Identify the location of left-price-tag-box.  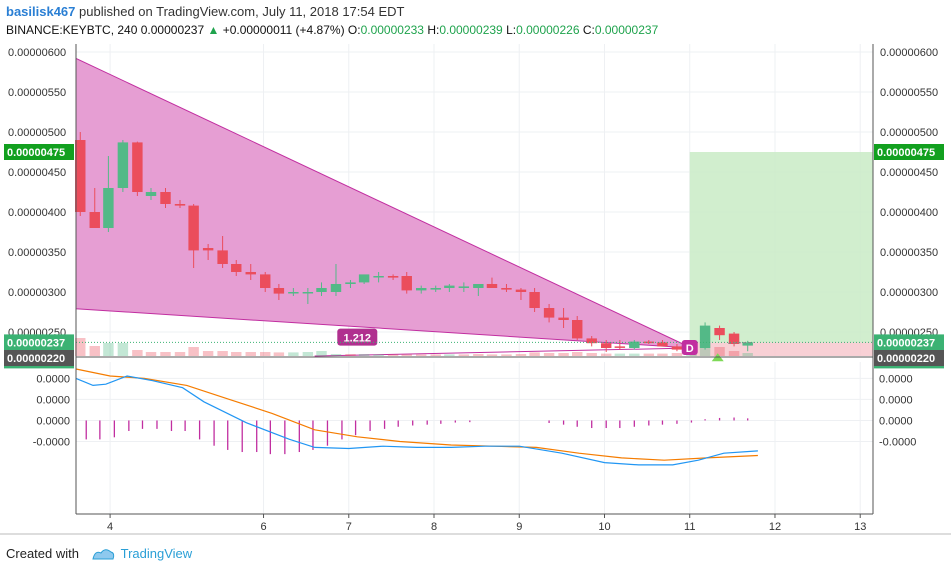
(39, 342).